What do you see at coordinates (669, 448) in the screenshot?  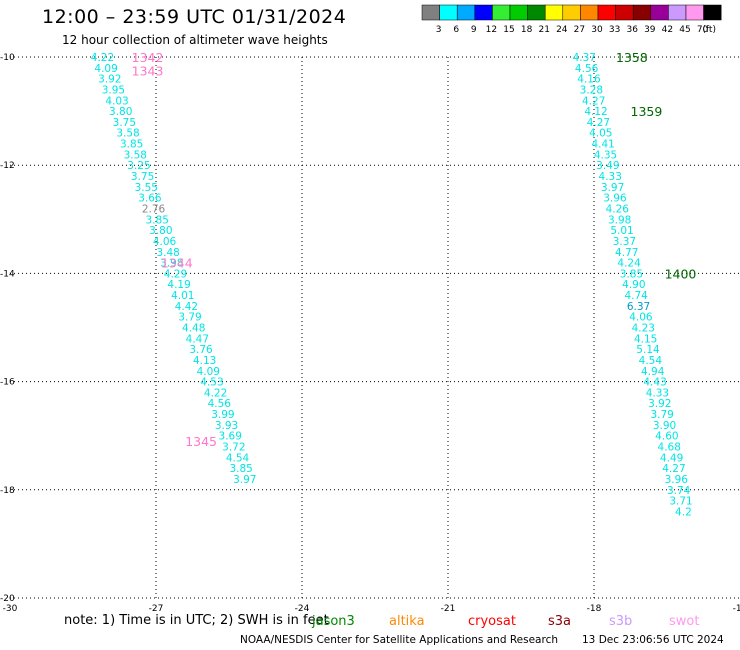 I see `track2-wave-height: 4.68` at bounding box center [669, 448].